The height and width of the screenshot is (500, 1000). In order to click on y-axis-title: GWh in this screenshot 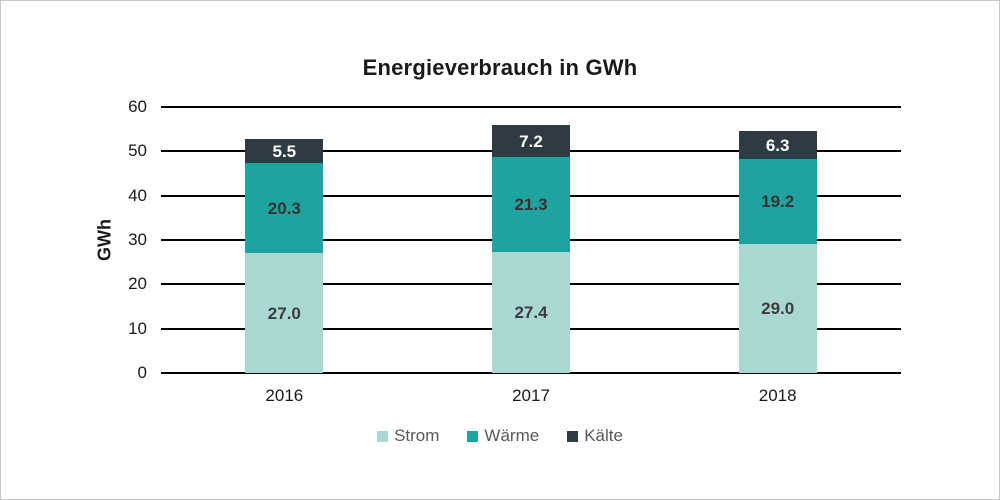, I will do `click(104, 240)`.